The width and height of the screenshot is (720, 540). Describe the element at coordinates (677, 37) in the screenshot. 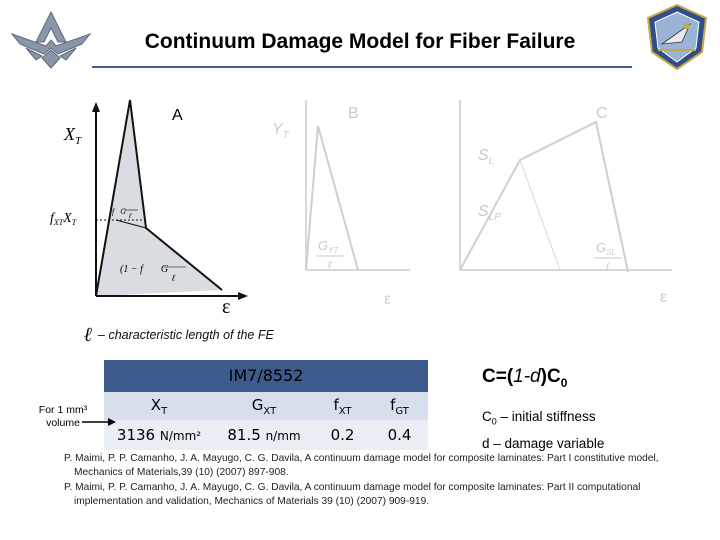

I see `afrl-seal-icon` at that location.